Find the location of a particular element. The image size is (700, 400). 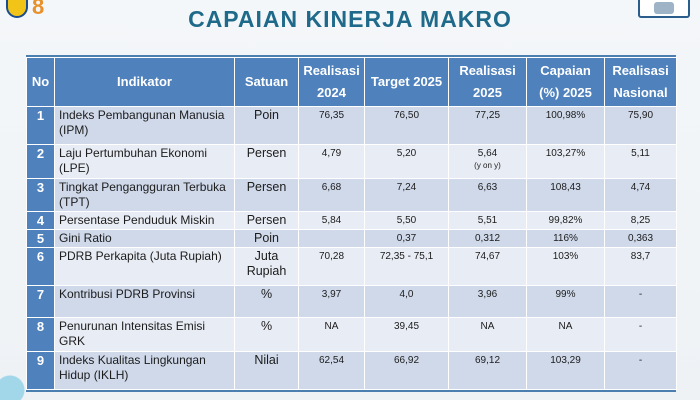

realisasi-2025-cell: 5,51 is located at coordinates (487, 220).